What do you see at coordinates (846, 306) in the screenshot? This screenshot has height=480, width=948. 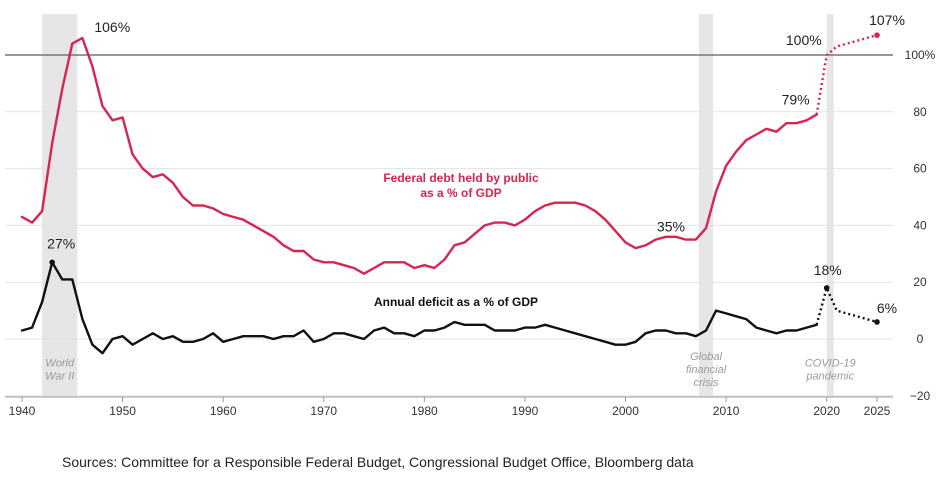 I see `deficit-projection-line` at bounding box center [846, 306].